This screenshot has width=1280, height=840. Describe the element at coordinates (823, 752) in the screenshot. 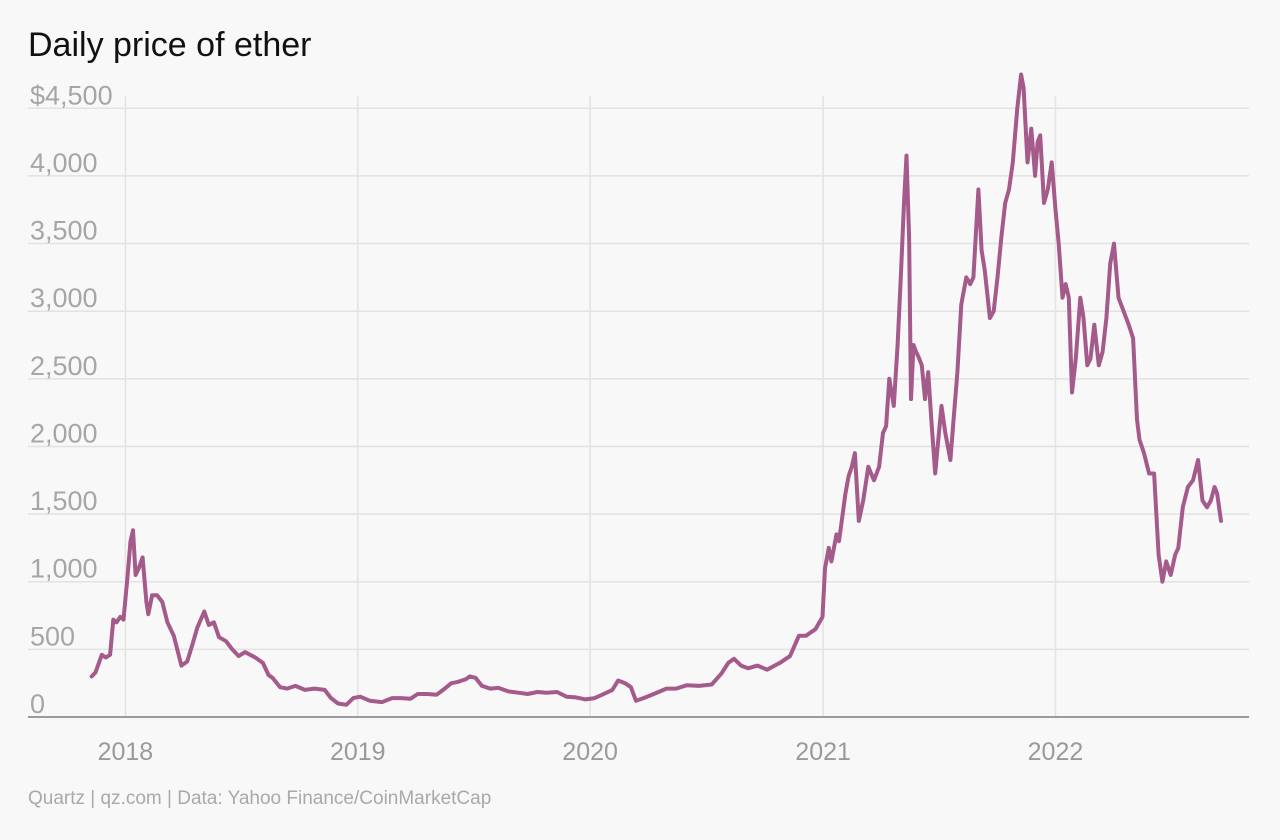

I see `x-tick-label: 2021` at that location.